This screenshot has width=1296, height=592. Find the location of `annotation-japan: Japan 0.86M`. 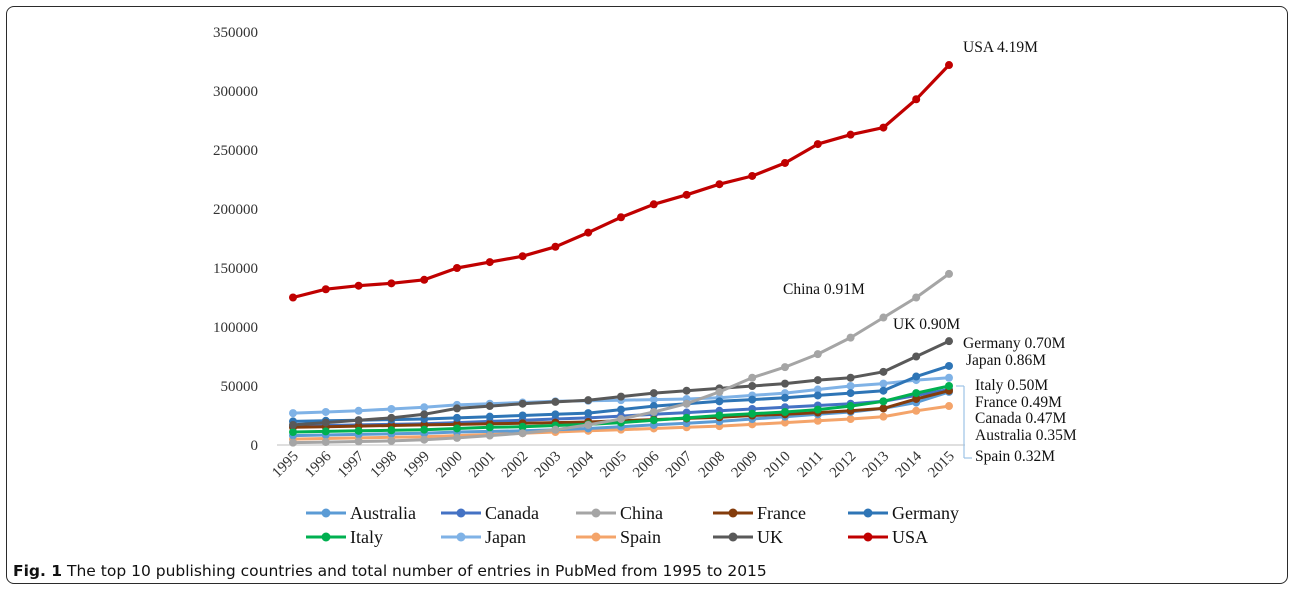

annotation-japan: Japan 0.86M is located at coordinates (1006, 360).